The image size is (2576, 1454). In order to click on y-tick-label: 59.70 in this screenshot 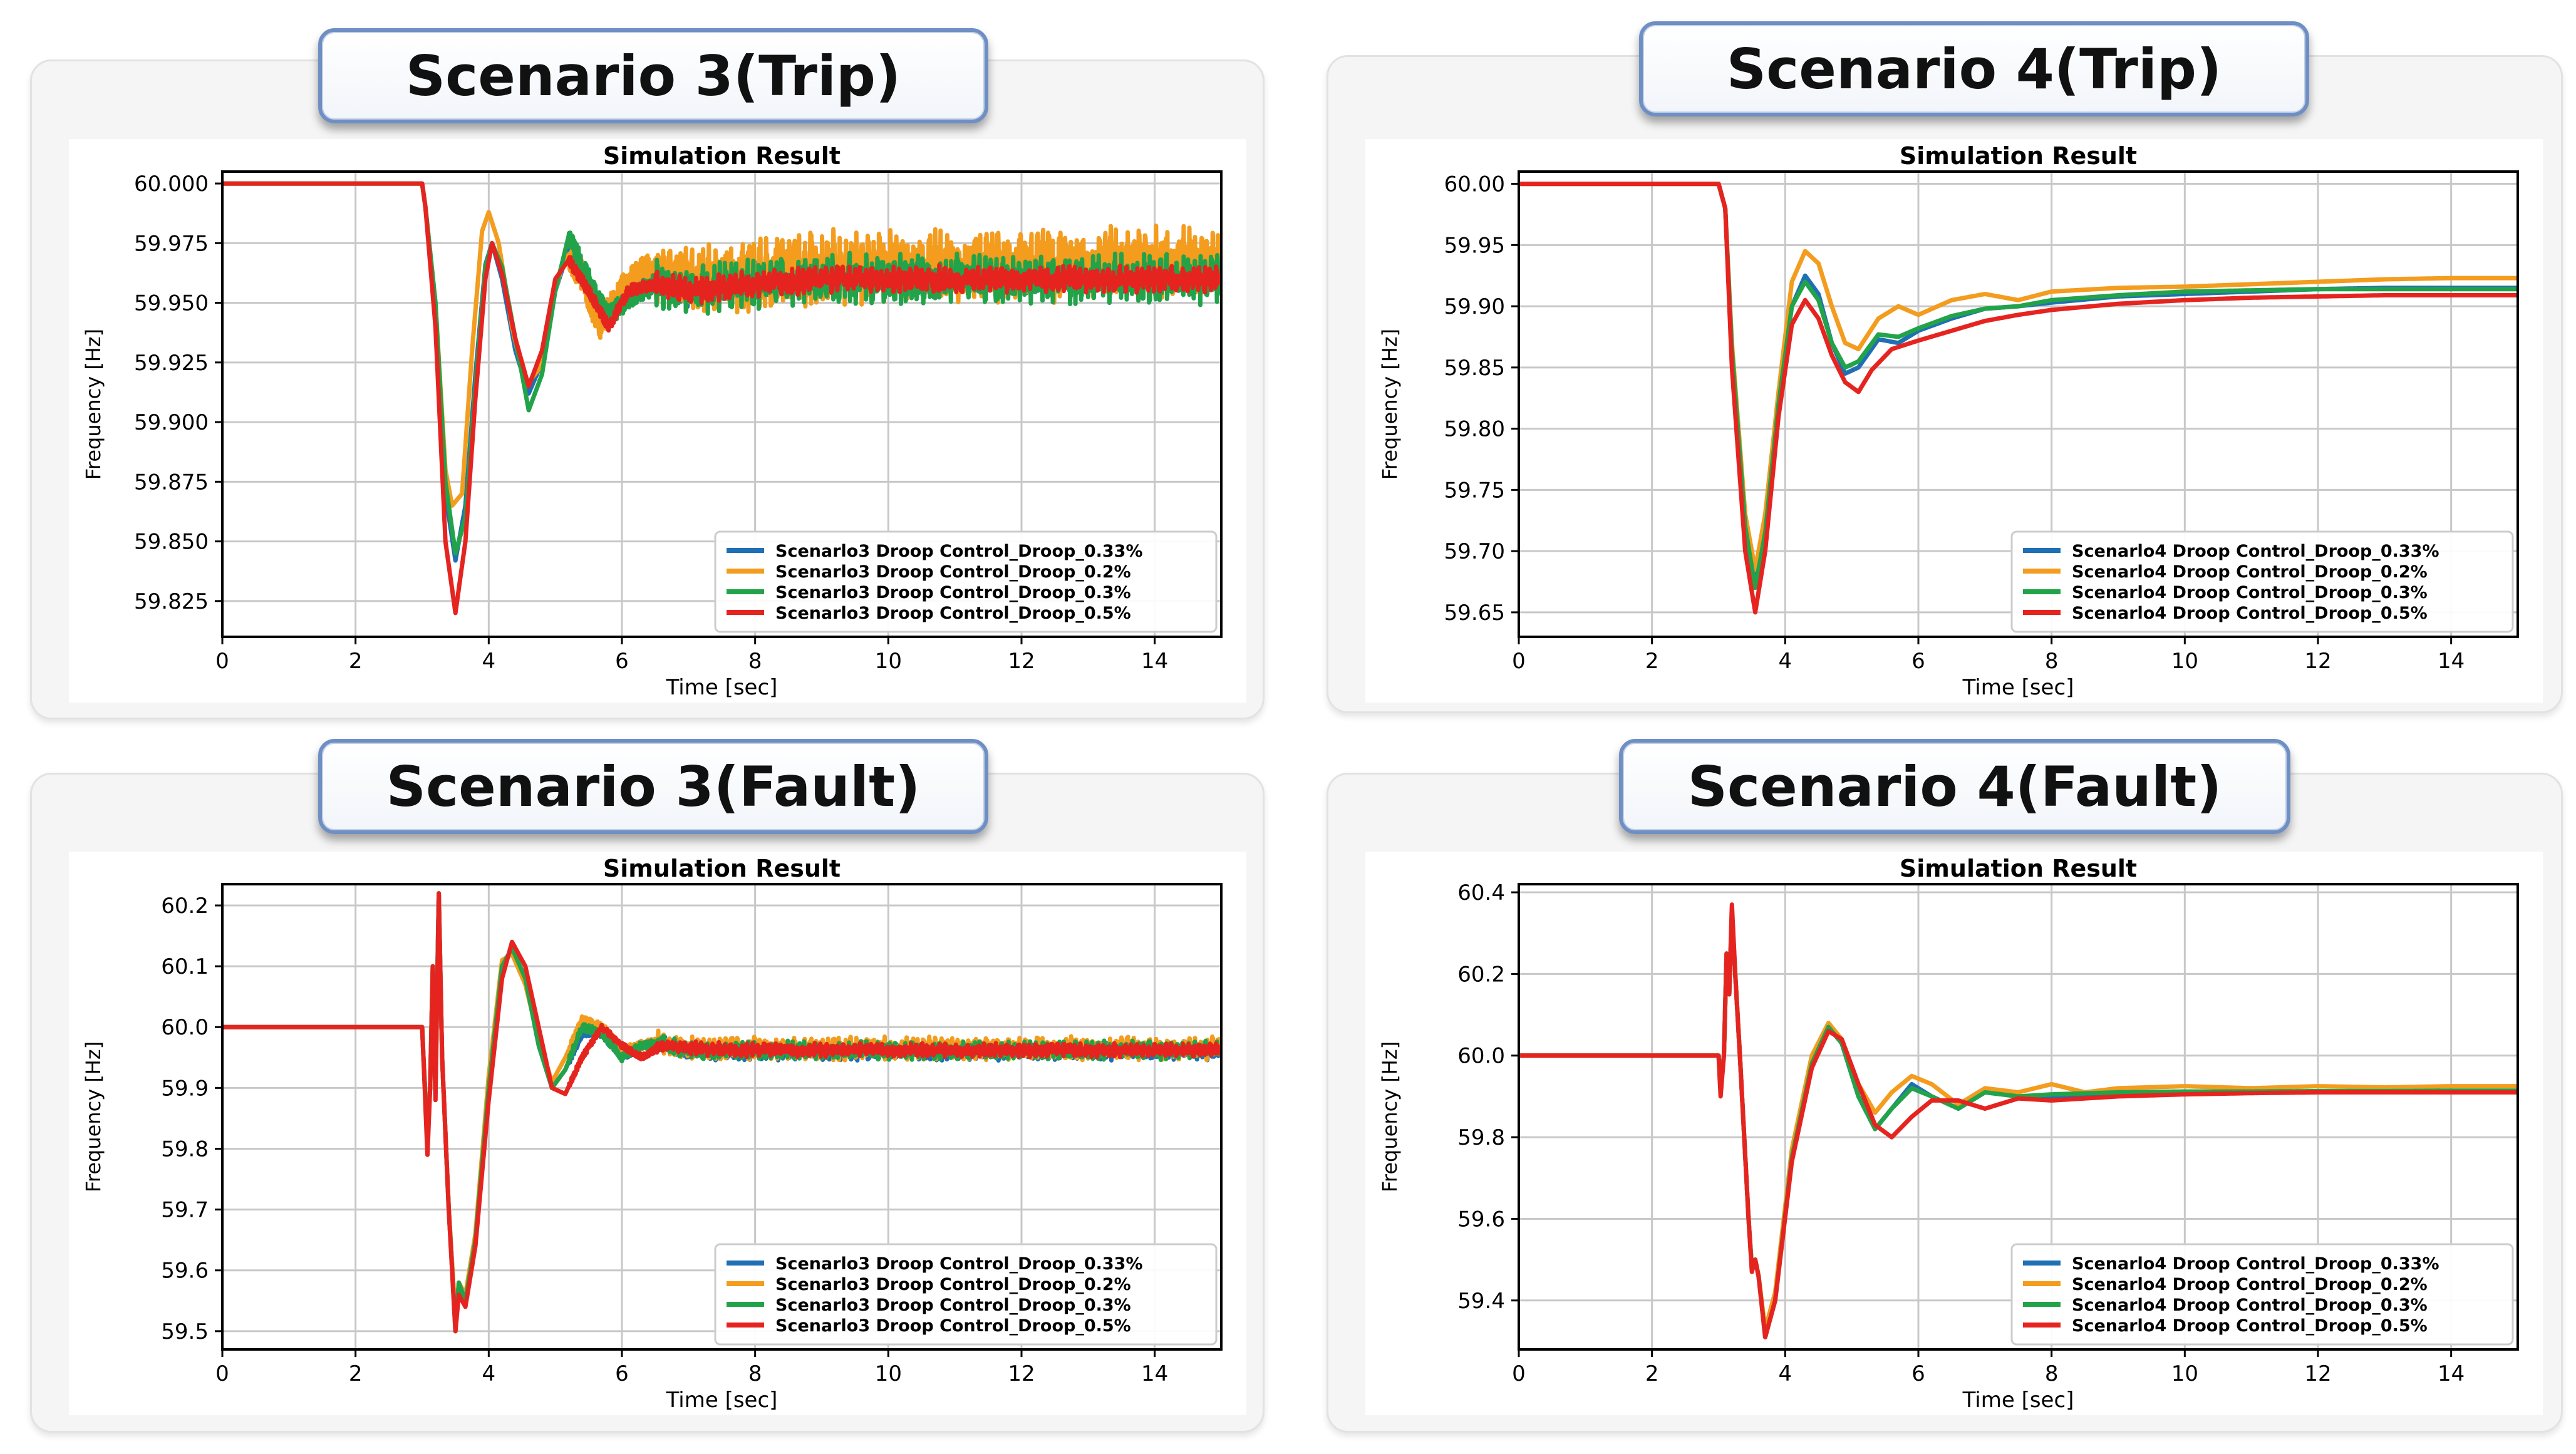, I will do `click(1474, 551)`.